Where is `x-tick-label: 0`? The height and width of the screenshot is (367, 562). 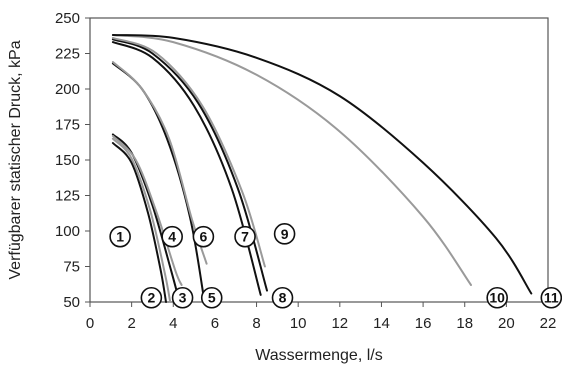 x-tick-label: 0 is located at coordinates (90, 323).